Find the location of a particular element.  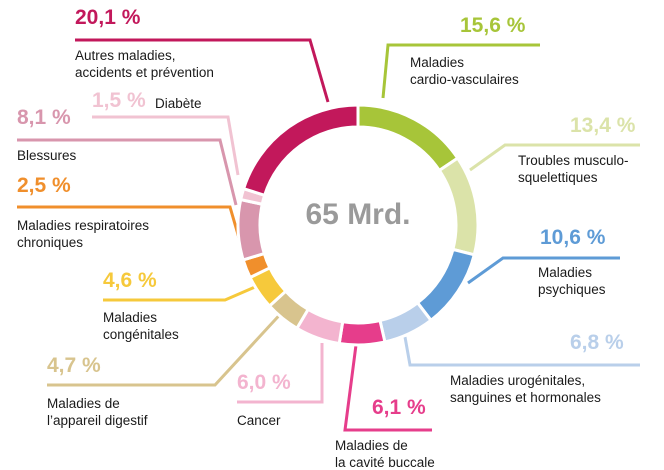

category-label: Cancer is located at coordinates (259, 420).